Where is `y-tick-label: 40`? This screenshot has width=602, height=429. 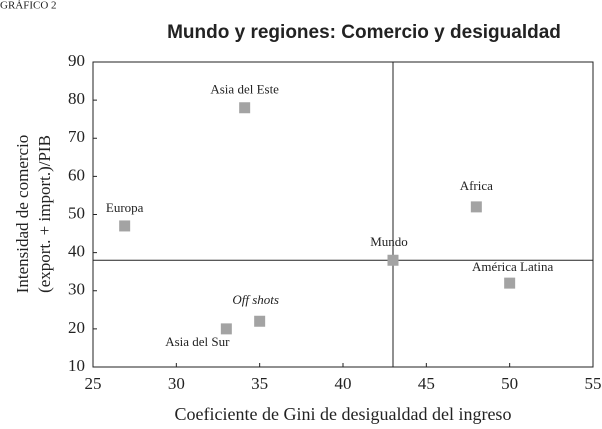
y-tick-label: 40 is located at coordinates (76, 251).